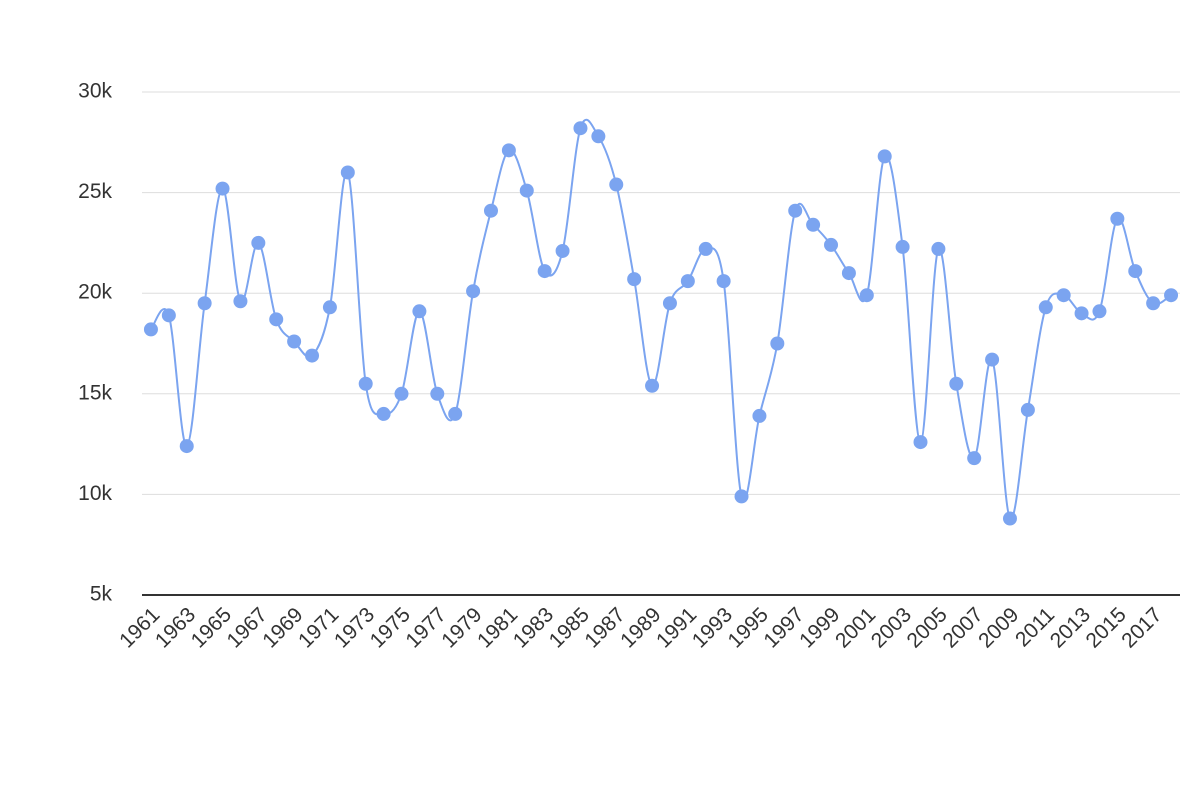 Image resolution: width=1200 pixels, height=800 pixels. What do you see at coordinates (211, 627) in the screenshot?
I see `x-tick-label: 1965` at bounding box center [211, 627].